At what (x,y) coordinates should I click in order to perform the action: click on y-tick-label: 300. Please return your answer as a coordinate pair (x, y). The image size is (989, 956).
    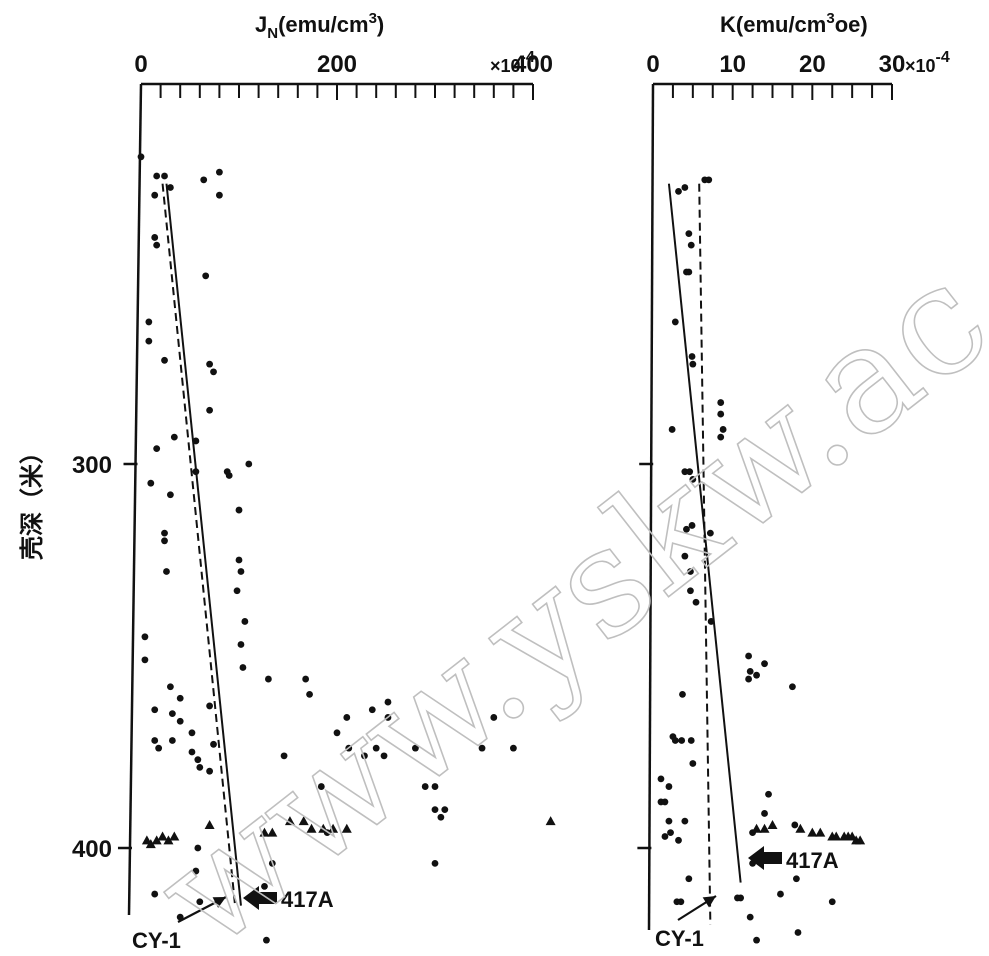
    Looking at the image, I should click on (92, 465).